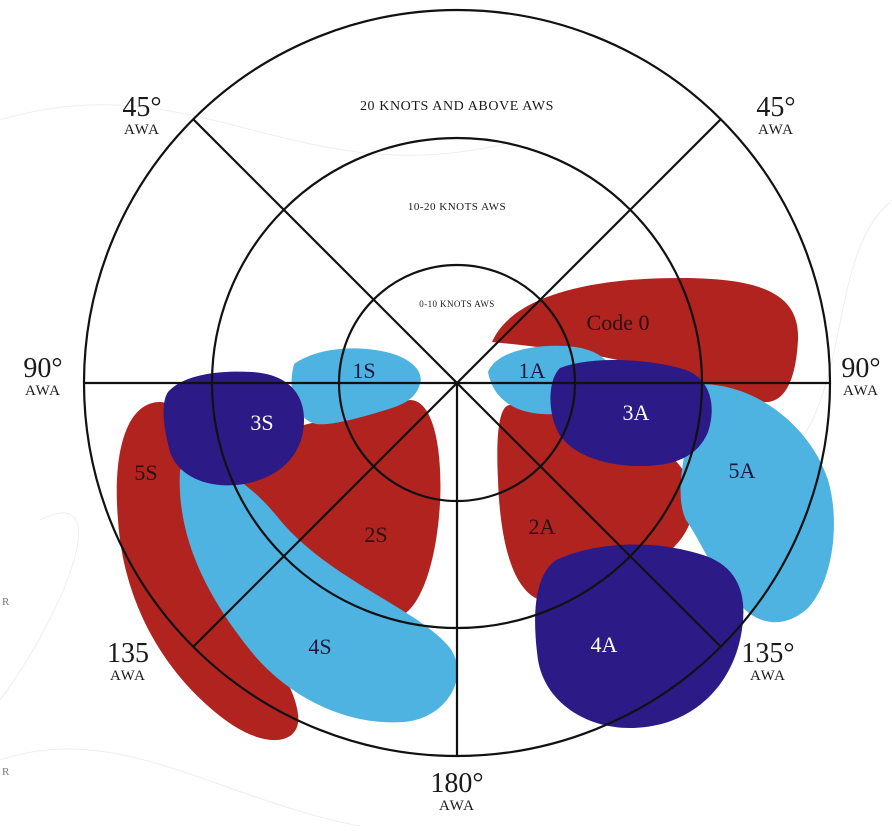  I want to click on label-1a: 1A, so click(532, 370).